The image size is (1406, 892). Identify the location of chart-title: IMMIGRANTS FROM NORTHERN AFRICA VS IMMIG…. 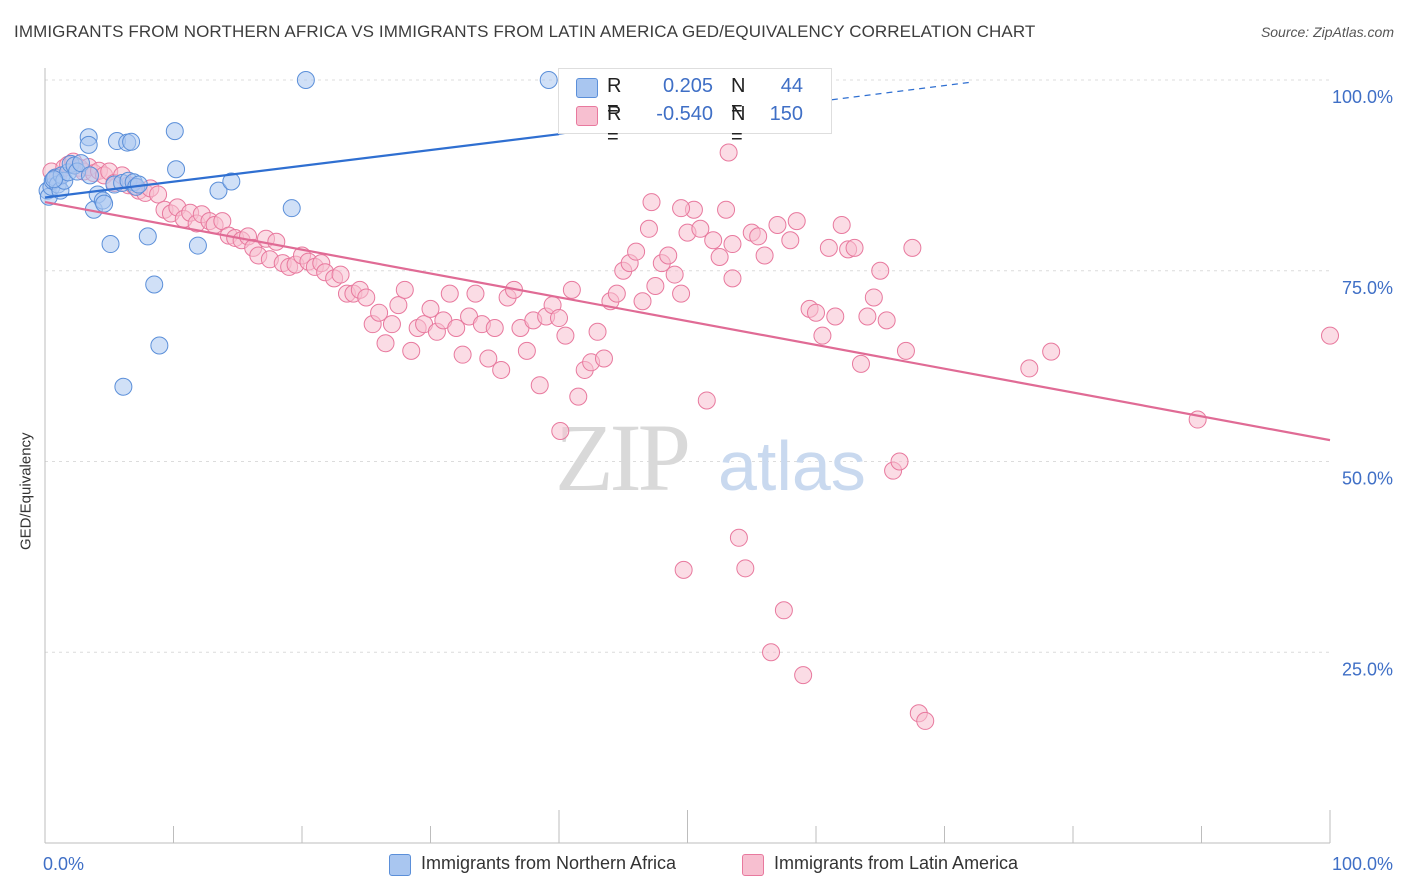
(525, 31).